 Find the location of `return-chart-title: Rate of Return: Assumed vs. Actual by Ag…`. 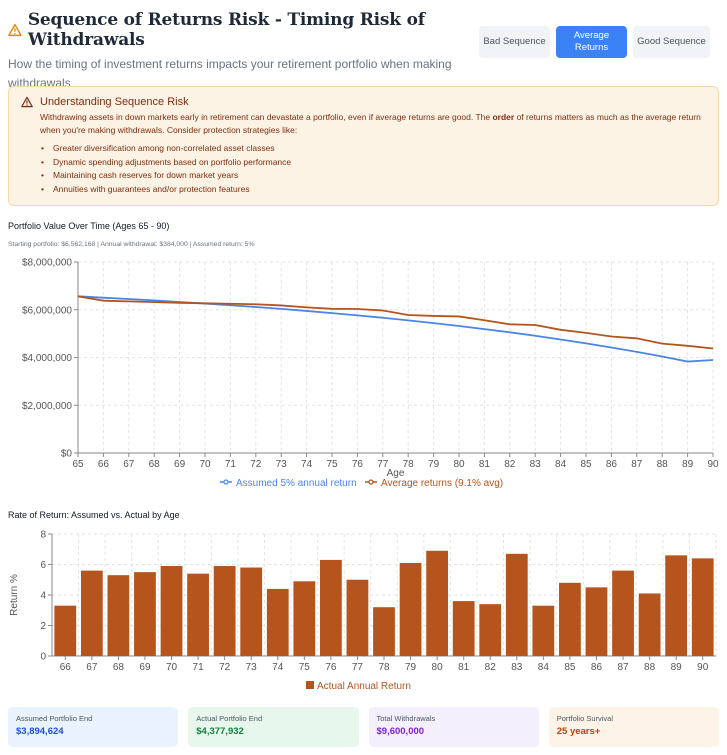

return-chart-title: Rate of Return: Assumed vs. Actual by Ag… is located at coordinates (94, 515).